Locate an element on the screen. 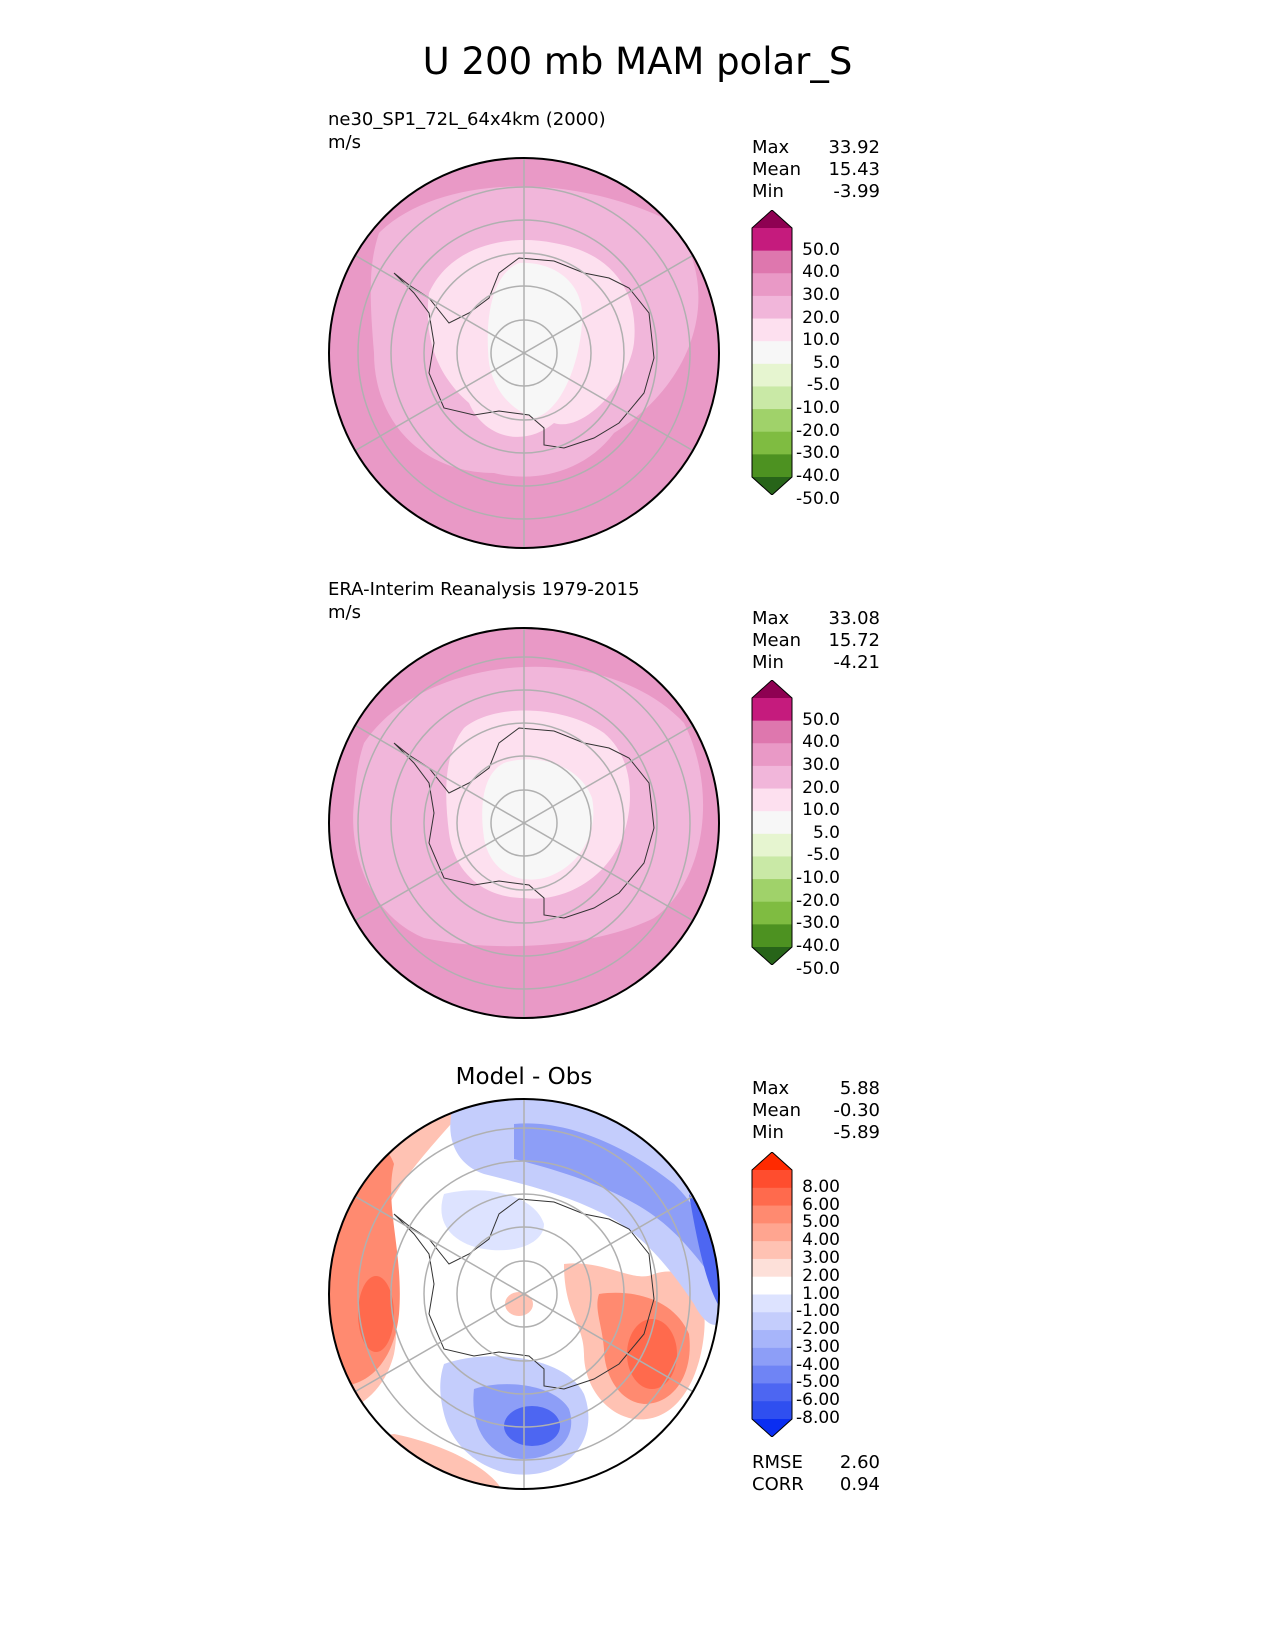  panel2-colorbar is located at coordinates (772, 822).